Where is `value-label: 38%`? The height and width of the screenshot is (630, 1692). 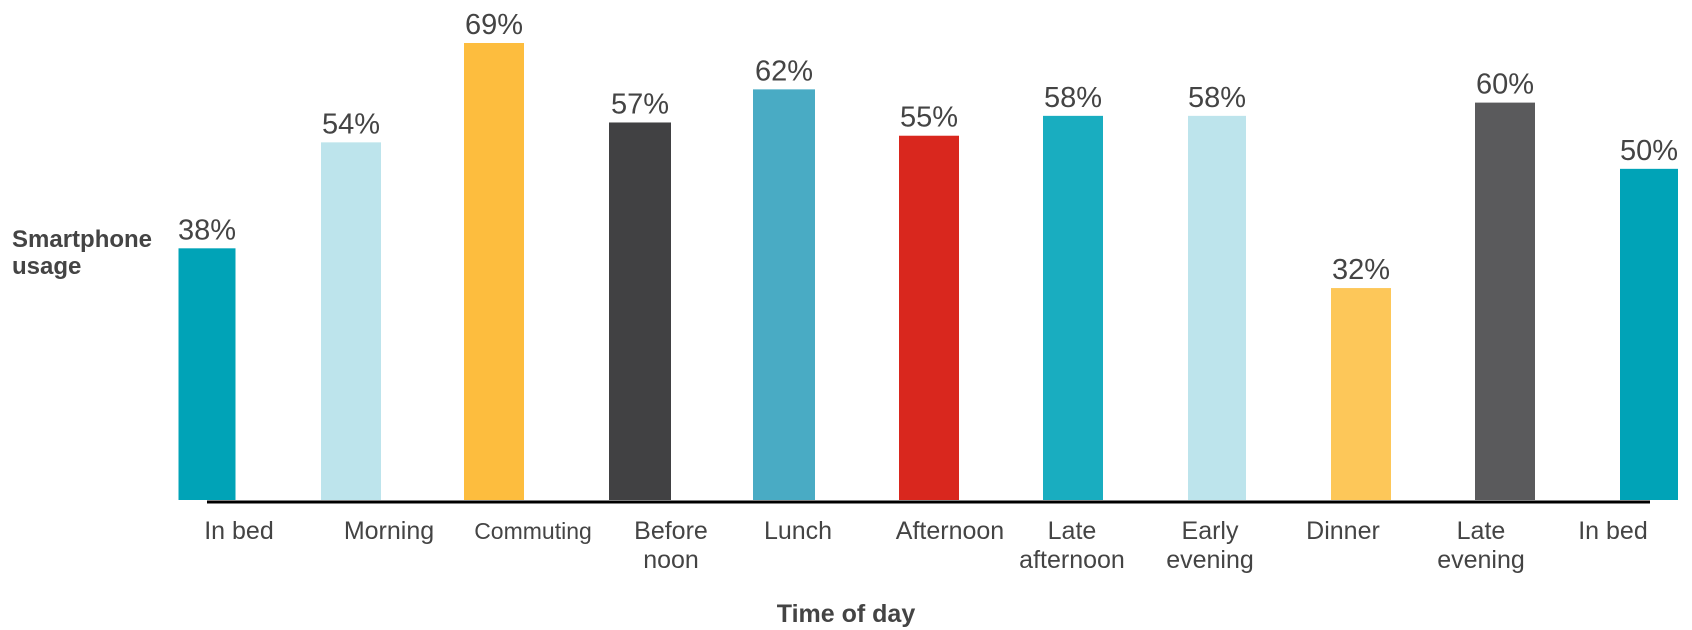
value-label: 38% is located at coordinates (207, 230).